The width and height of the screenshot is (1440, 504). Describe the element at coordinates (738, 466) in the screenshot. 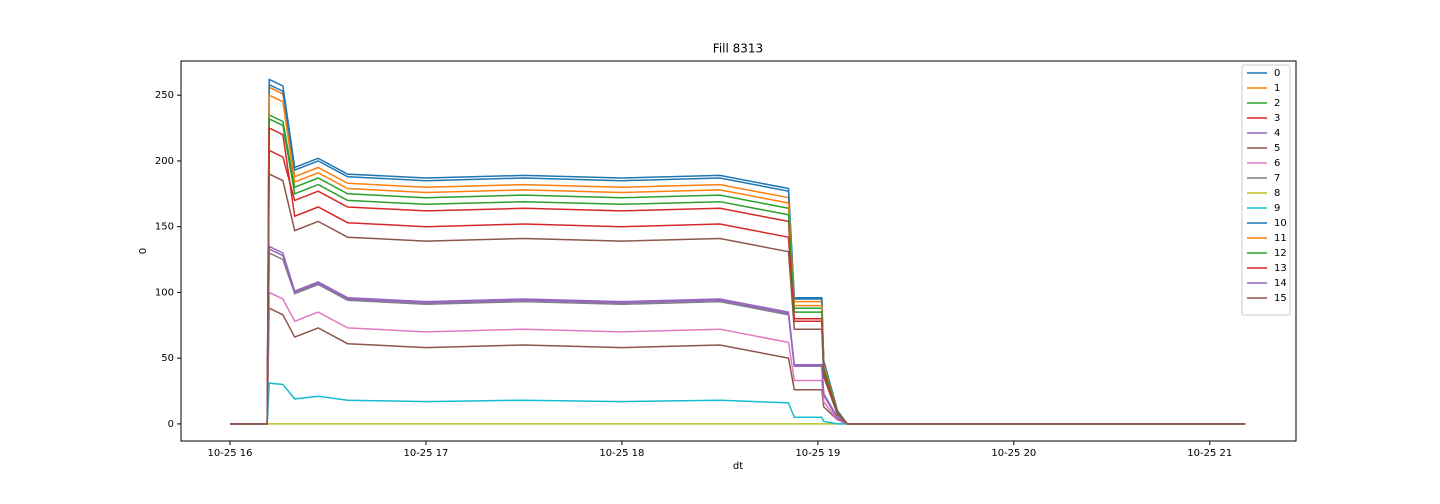

I see `x-axis-label: dt` at that location.